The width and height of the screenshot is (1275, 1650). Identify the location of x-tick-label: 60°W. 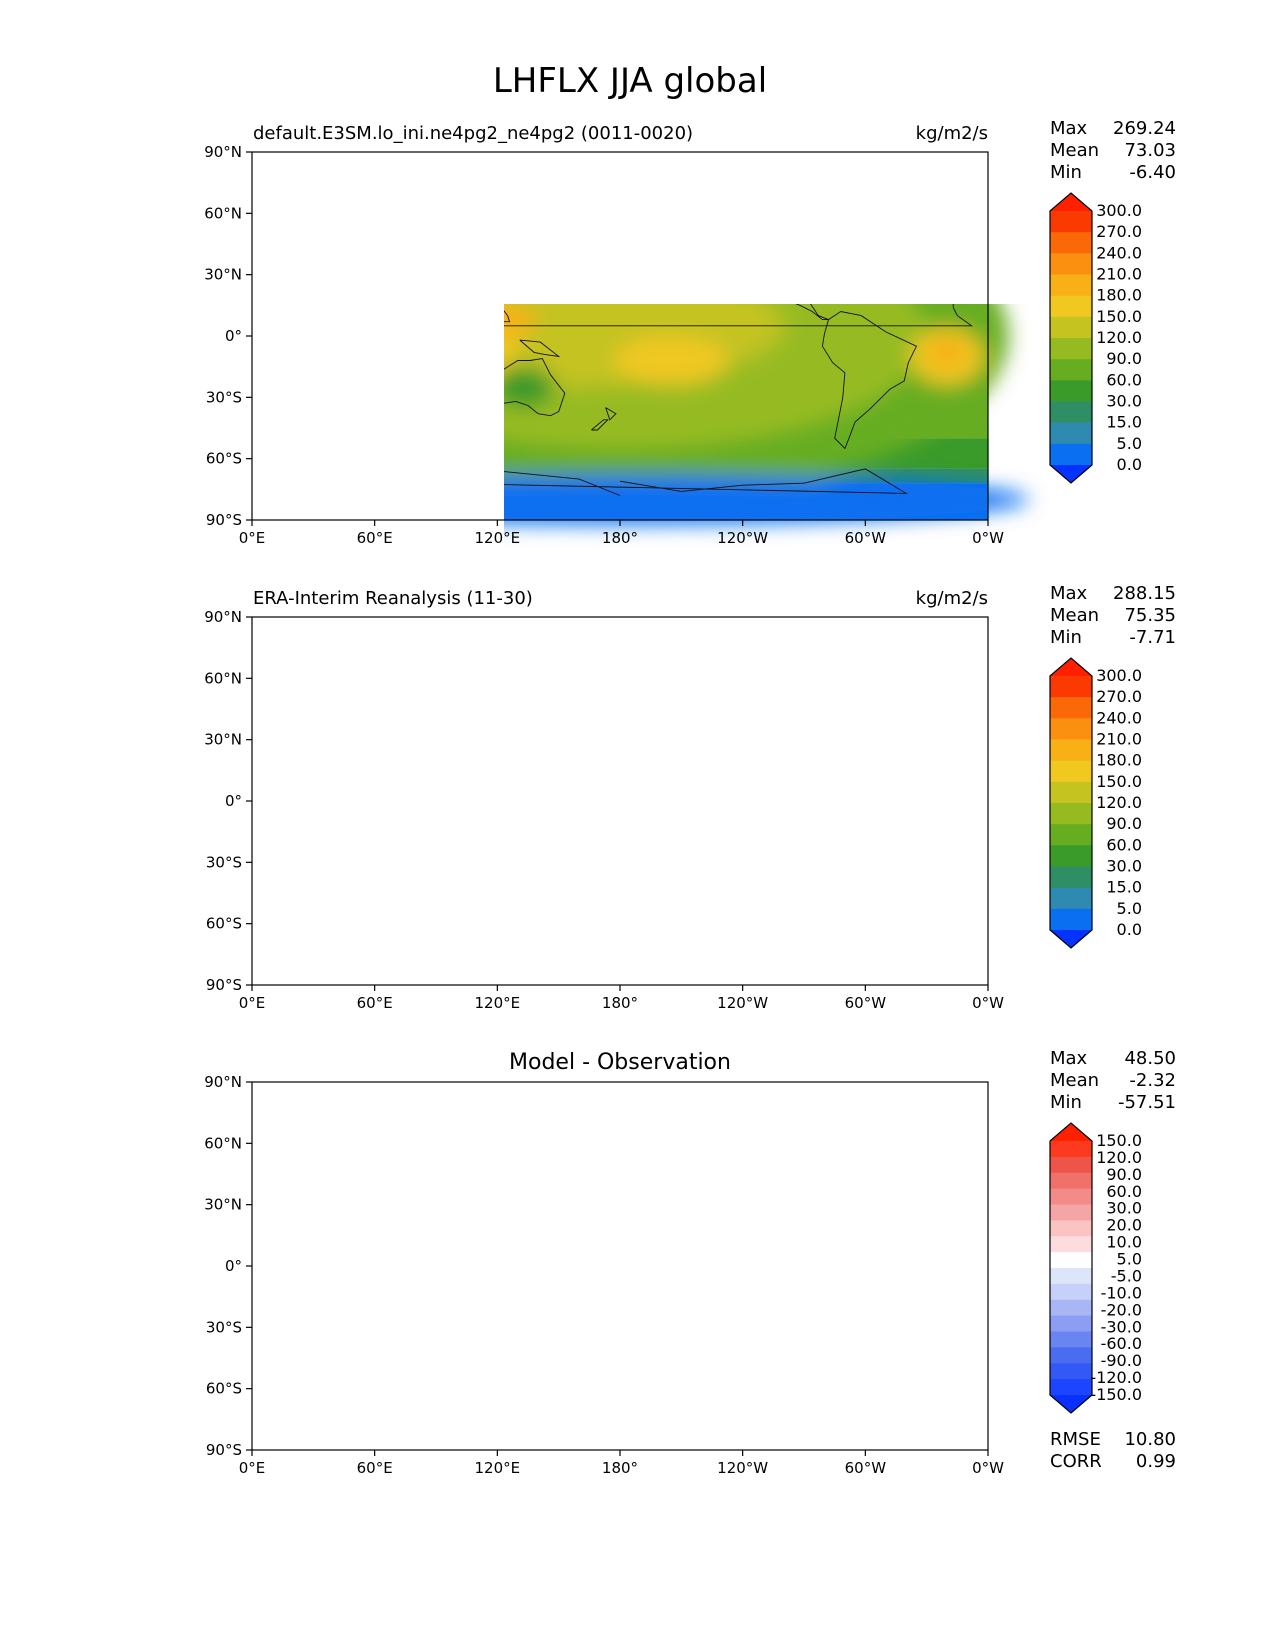
(866, 1468).